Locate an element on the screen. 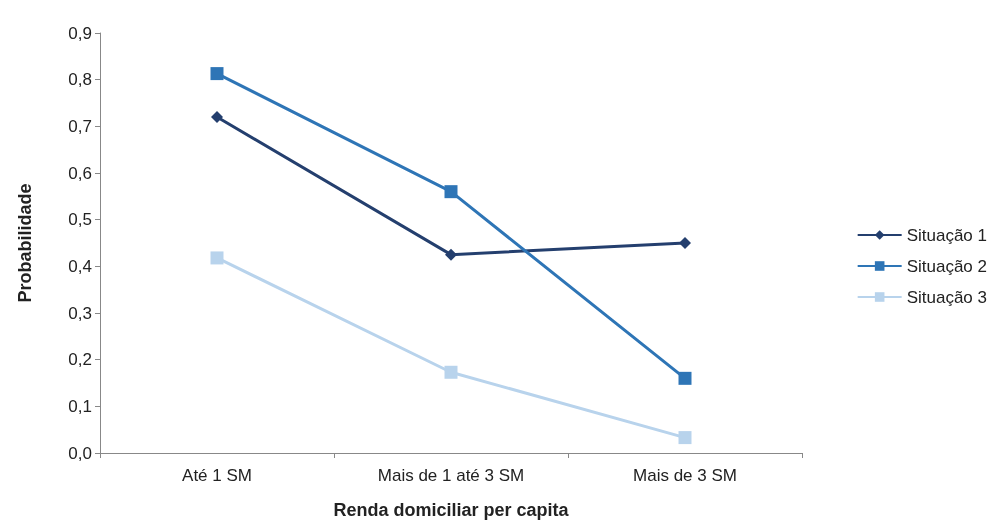 Image resolution: width=1004 pixels, height=532 pixels. y-tick-label: 0,2 is located at coordinates (80, 360).